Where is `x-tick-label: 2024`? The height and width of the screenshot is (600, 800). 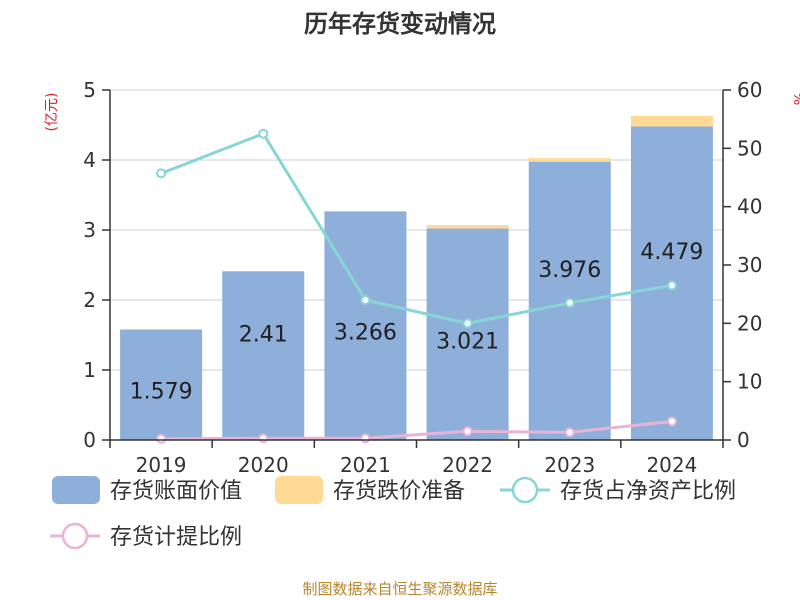 x-tick-label: 2024 is located at coordinates (671, 465).